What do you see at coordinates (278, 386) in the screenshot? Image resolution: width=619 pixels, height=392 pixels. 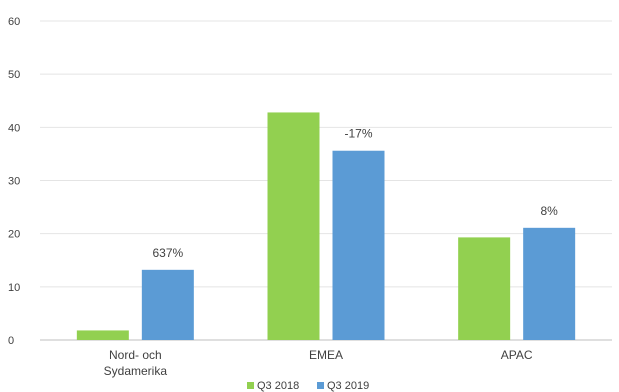 I see `legend-label: Q3 2018` at bounding box center [278, 386].